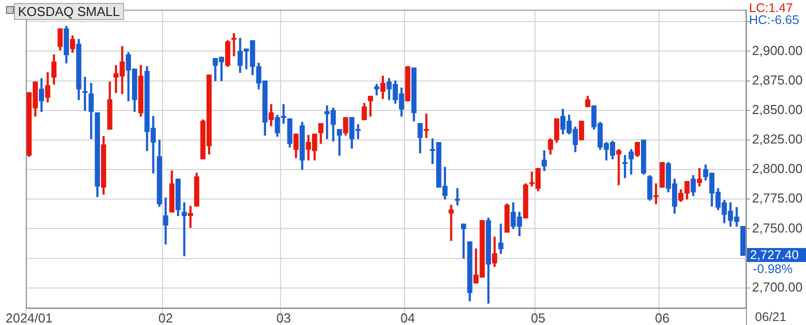 The height and width of the screenshot is (325, 806). I want to click on y-tick-label: 2,825.00, so click(777, 139).